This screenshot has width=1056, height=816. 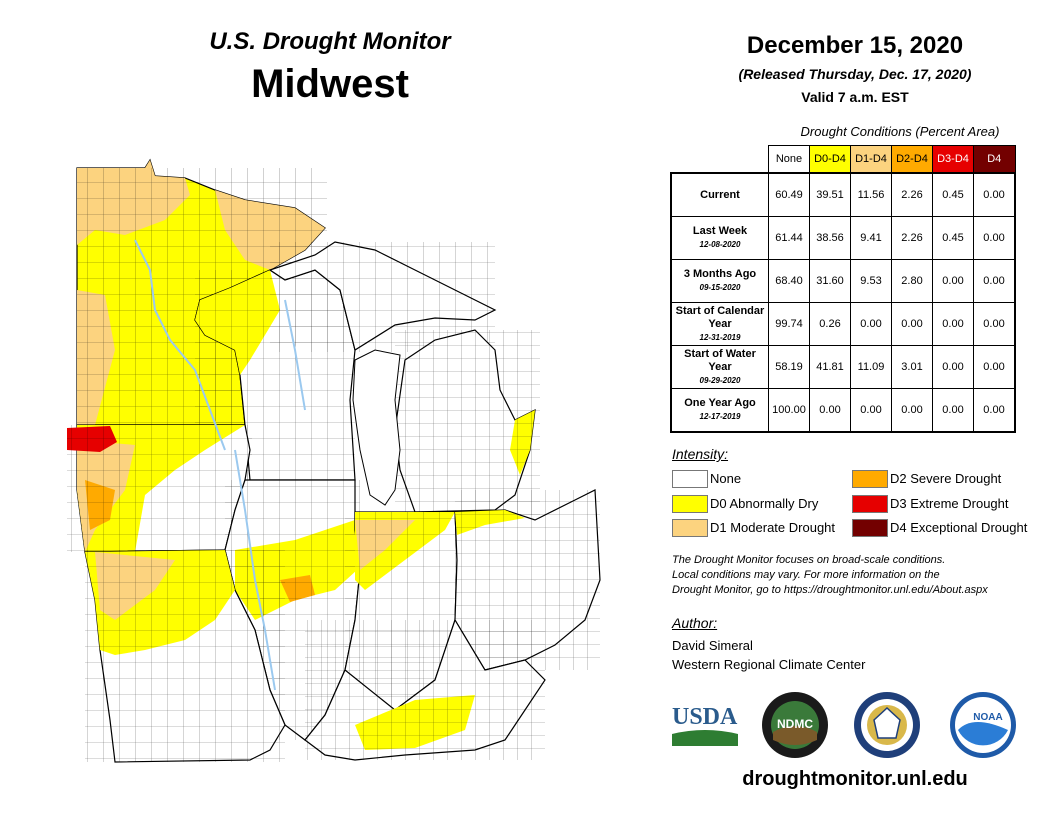 I want to click on table-cell: 39.51, so click(x=830, y=194).